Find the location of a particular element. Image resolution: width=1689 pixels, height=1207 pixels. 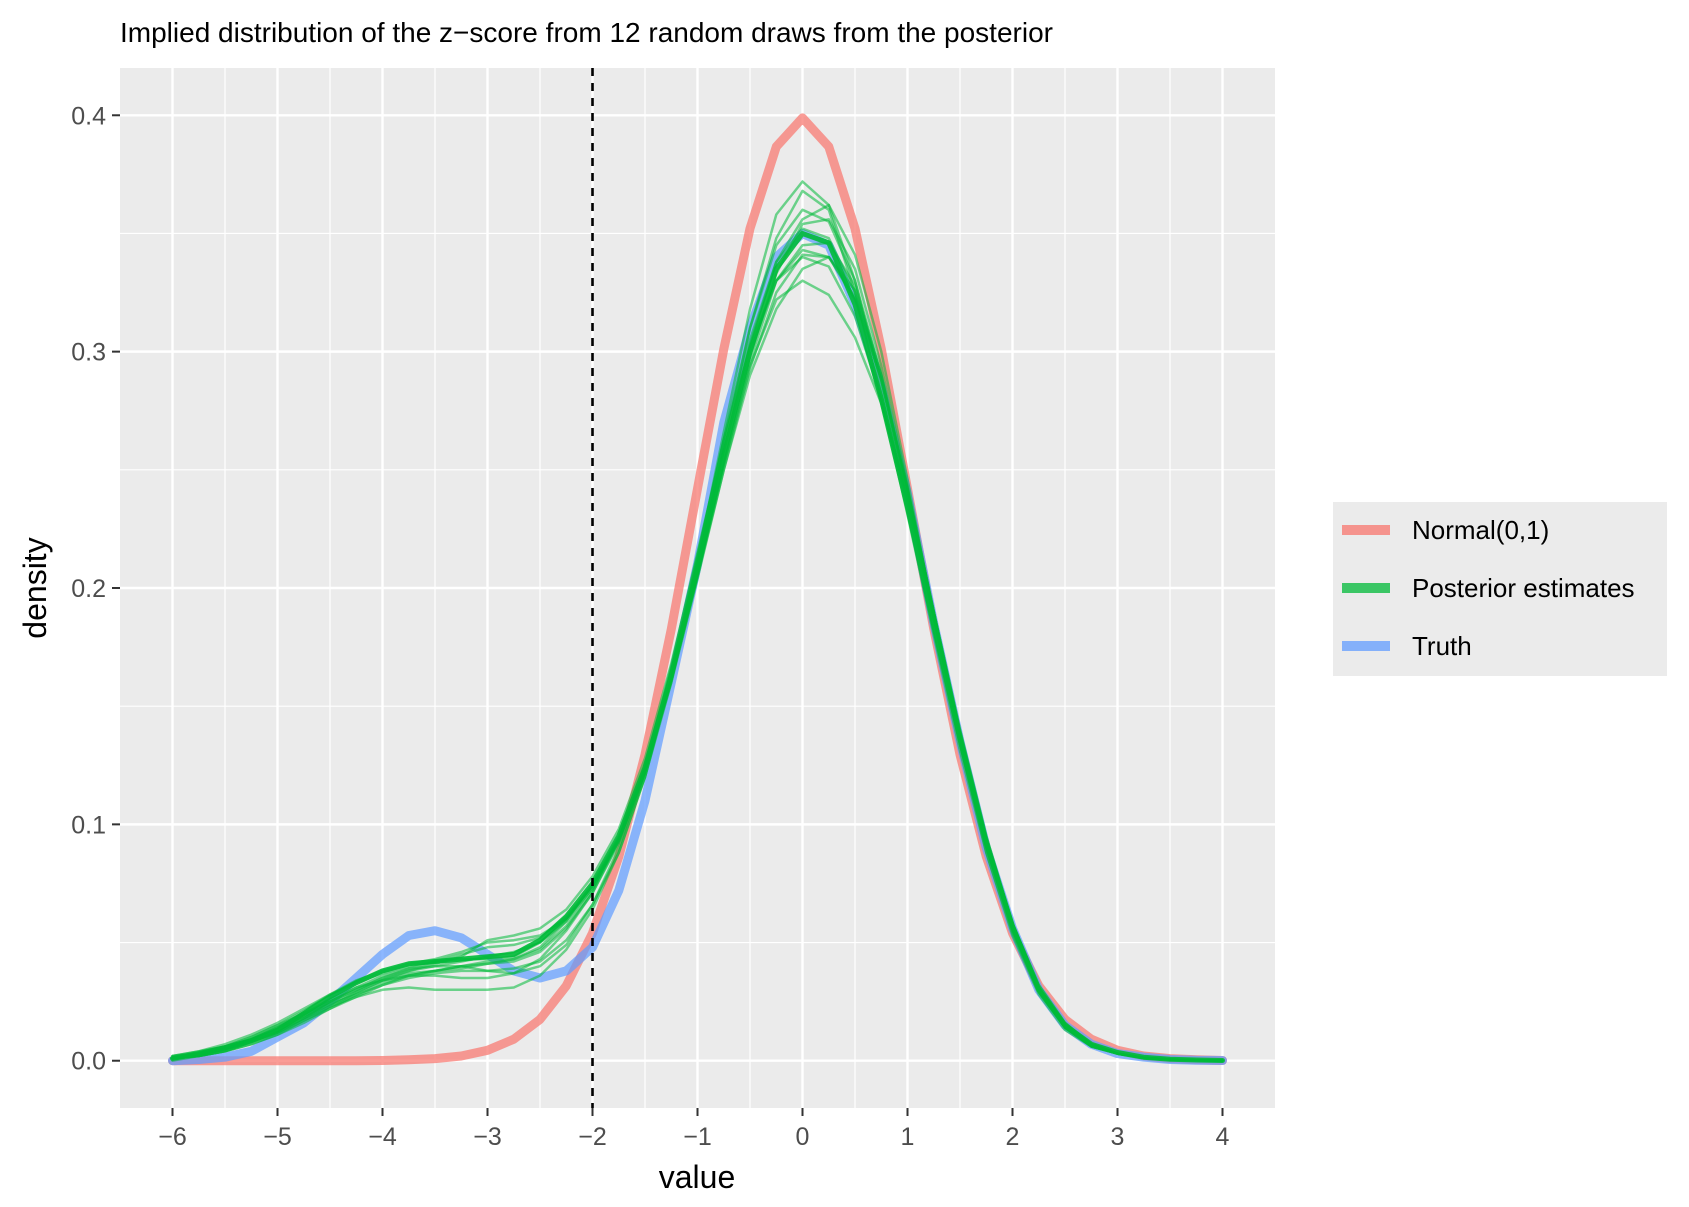

y-axis-title: density is located at coordinates (35, 587).